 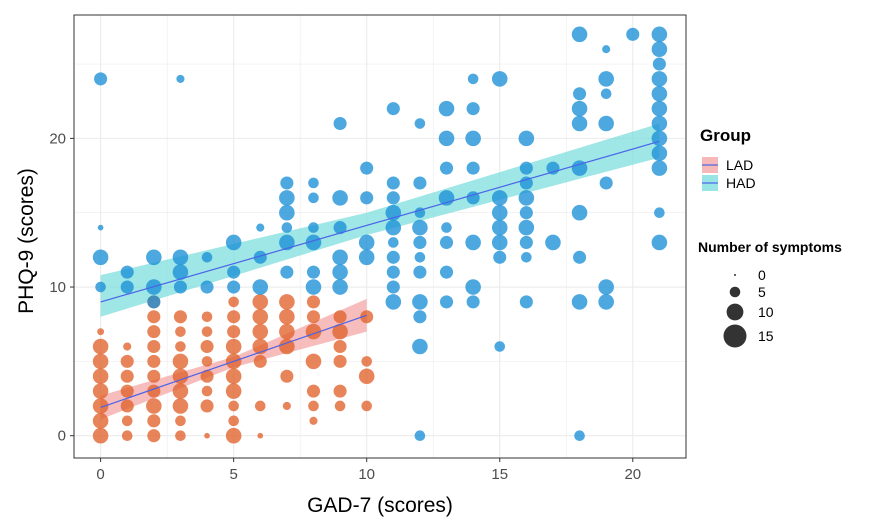 What do you see at coordinates (770, 247) in the screenshot?
I see `legend-size-title: Number of symptoms` at bounding box center [770, 247].